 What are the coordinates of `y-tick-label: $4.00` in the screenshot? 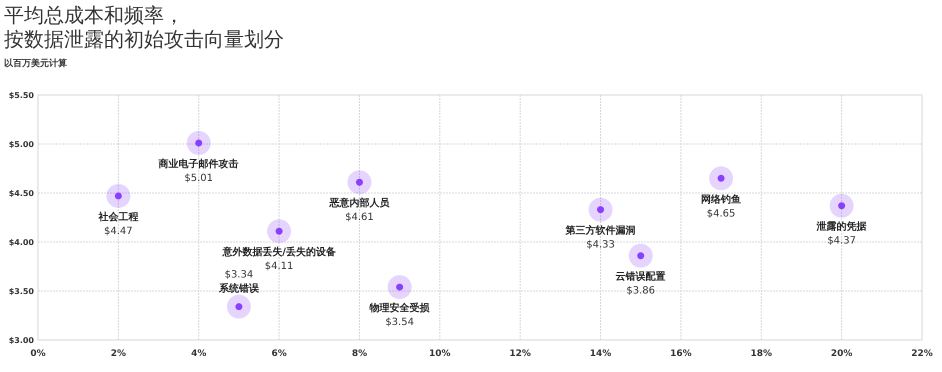 It's located at (21, 242).